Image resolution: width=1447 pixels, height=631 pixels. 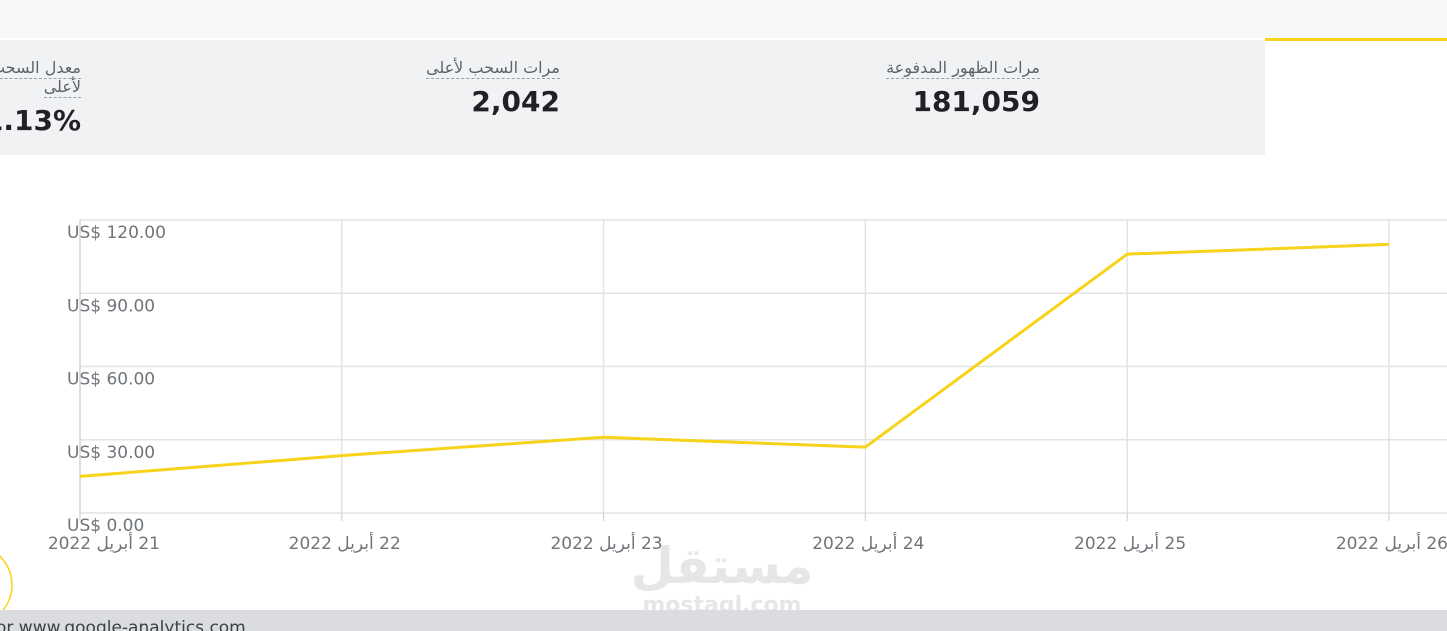 I want to click on footer: or www.google-analytics.com, so click(x=723, y=620).